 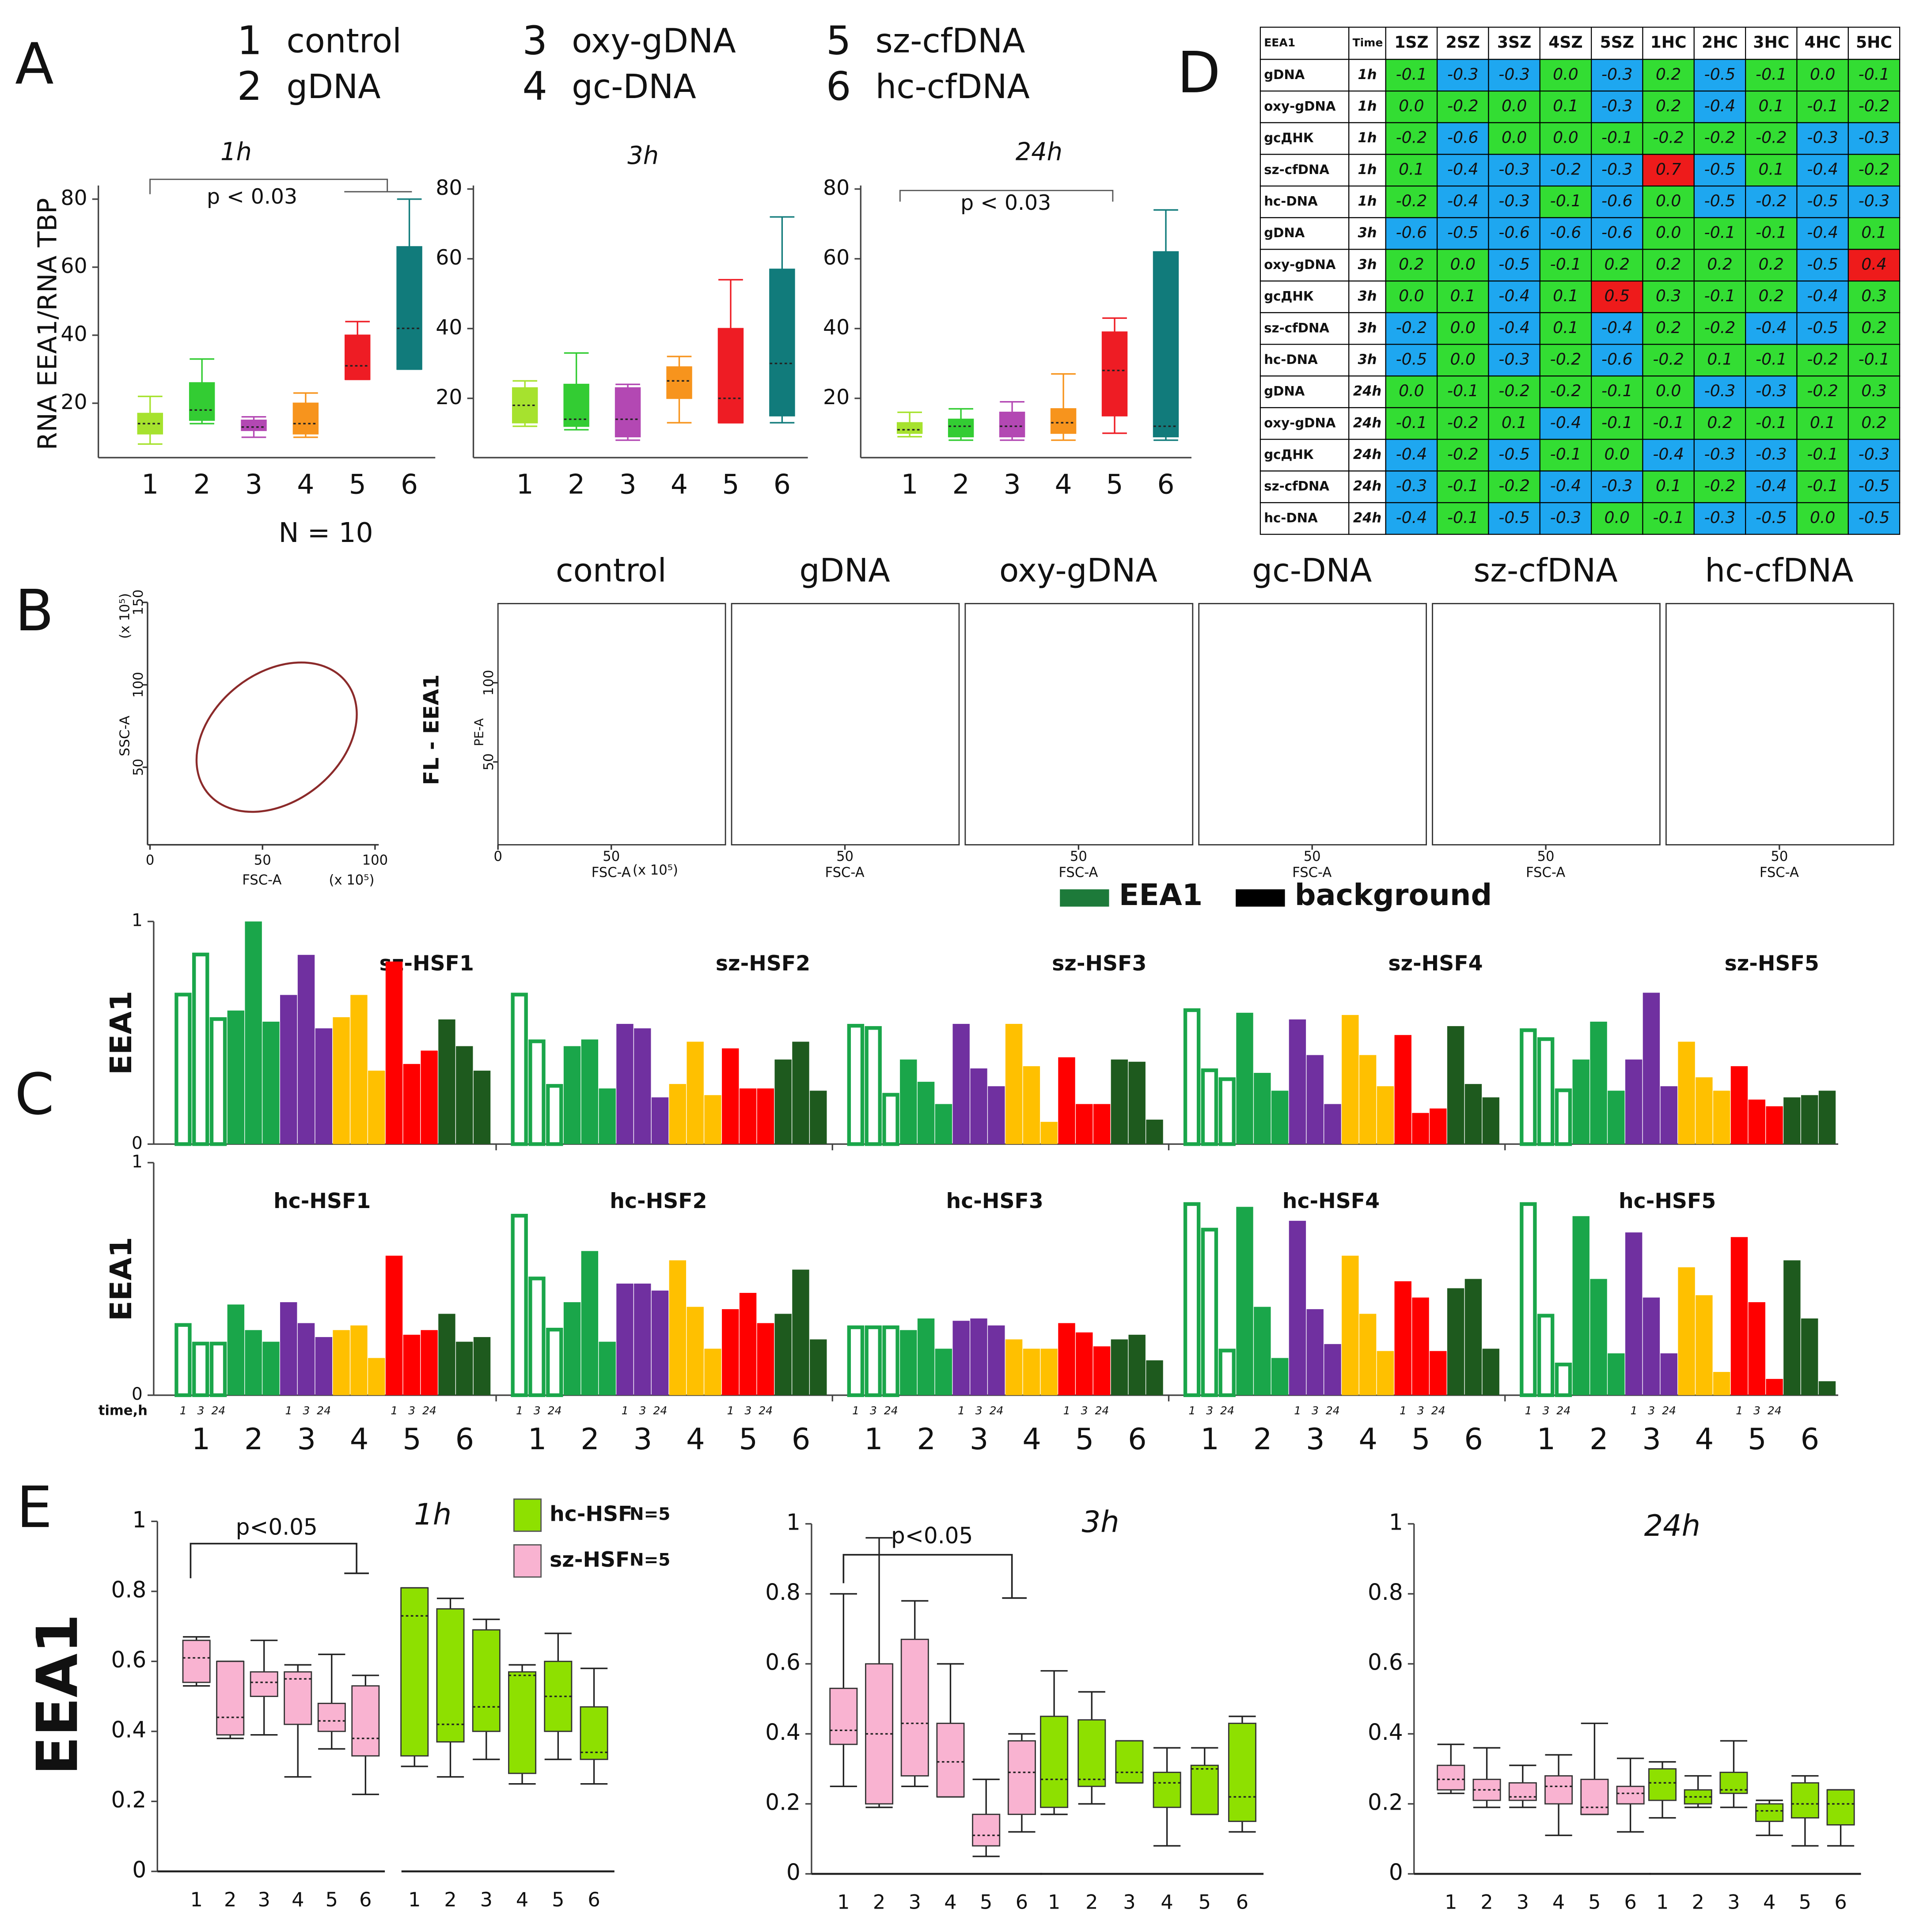 I want to click on x-tick-label: 1, so click(x=1054, y=1903).